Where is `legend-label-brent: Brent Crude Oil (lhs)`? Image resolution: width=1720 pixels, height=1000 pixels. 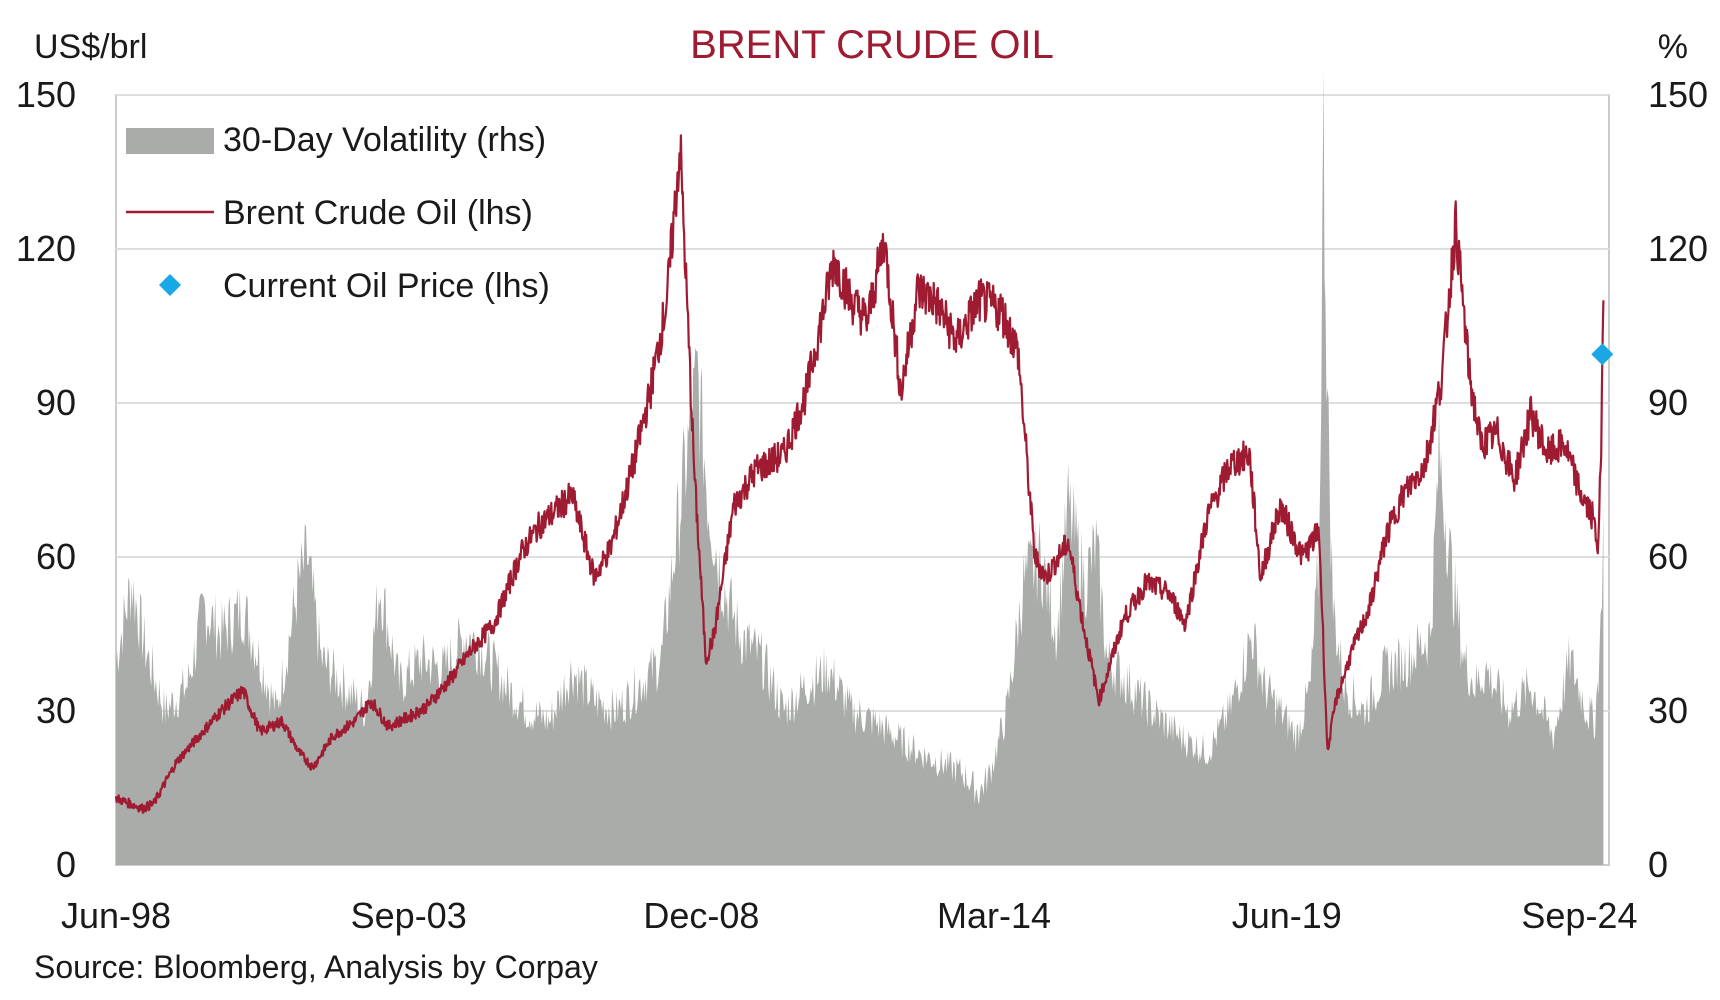
legend-label-brent: Brent Crude Oil (lhs) is located at coordinates (378, 213).